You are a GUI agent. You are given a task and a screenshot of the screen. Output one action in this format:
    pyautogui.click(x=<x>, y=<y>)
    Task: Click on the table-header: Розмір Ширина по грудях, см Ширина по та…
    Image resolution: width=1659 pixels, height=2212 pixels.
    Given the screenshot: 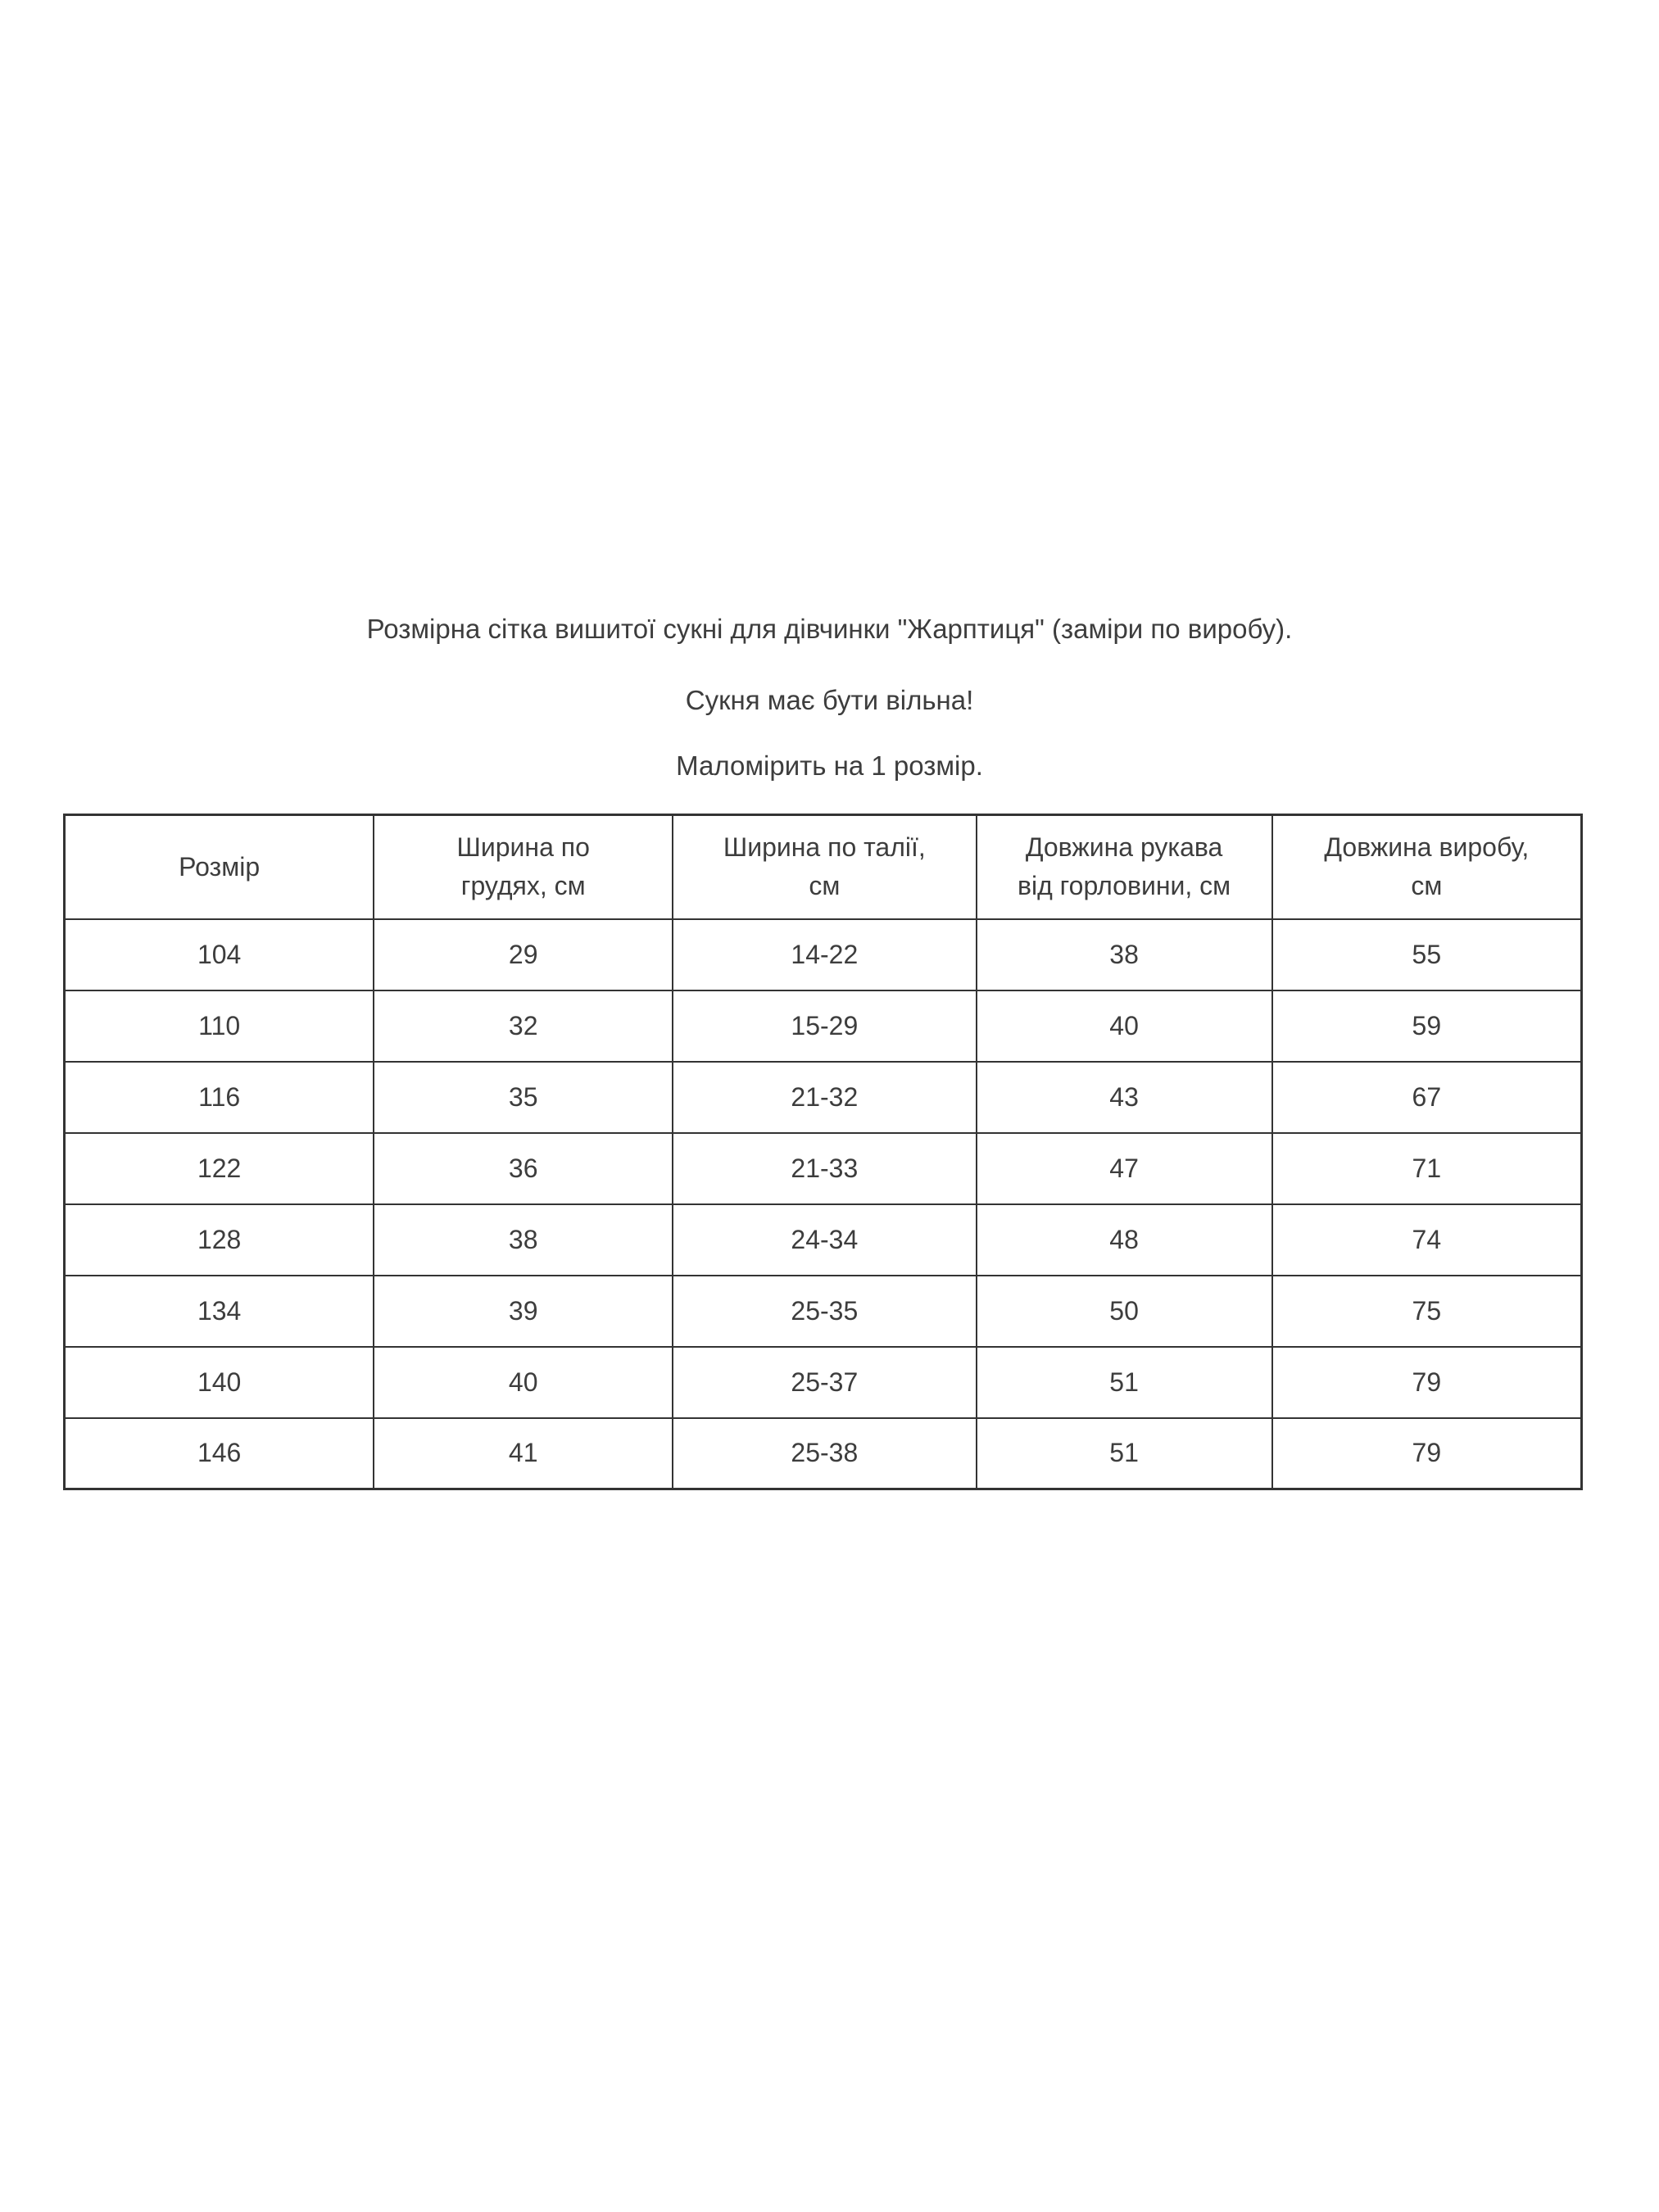 What is the action you would take?
    pyautogui.click(x=823, y=867)
    